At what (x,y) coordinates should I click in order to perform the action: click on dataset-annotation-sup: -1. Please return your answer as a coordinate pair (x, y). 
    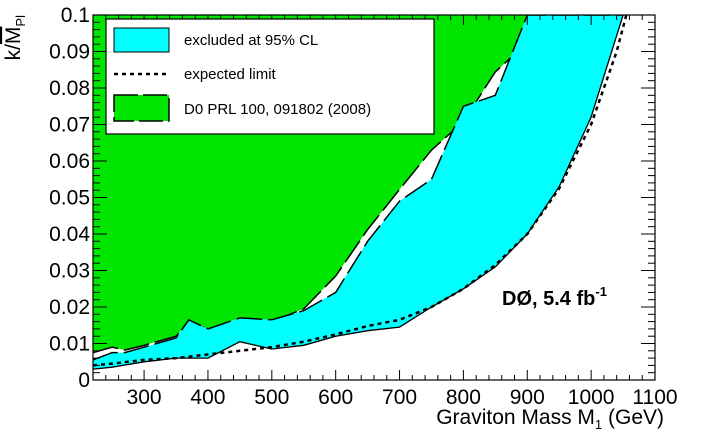
    Looking at the image, I should click on (601, 291).